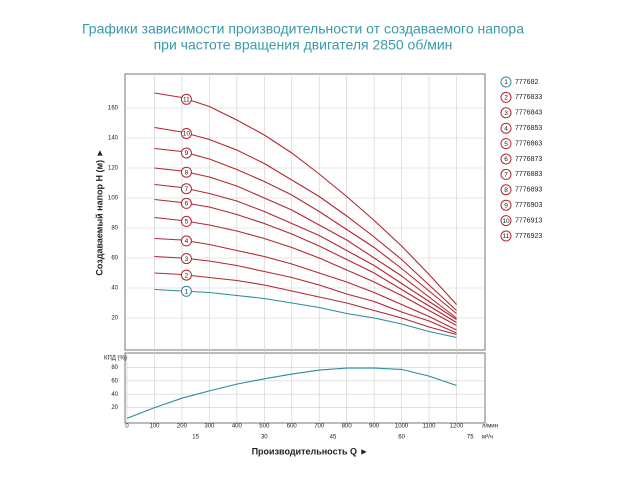 This screenshot has height=480, width=640. I want to click on legend-entry: 7776853, so click(528, 128).